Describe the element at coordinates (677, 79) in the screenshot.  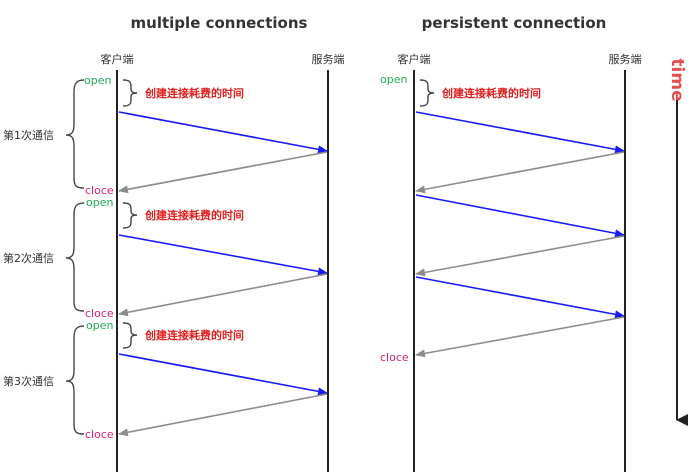
I see `time-label: time` at that location.